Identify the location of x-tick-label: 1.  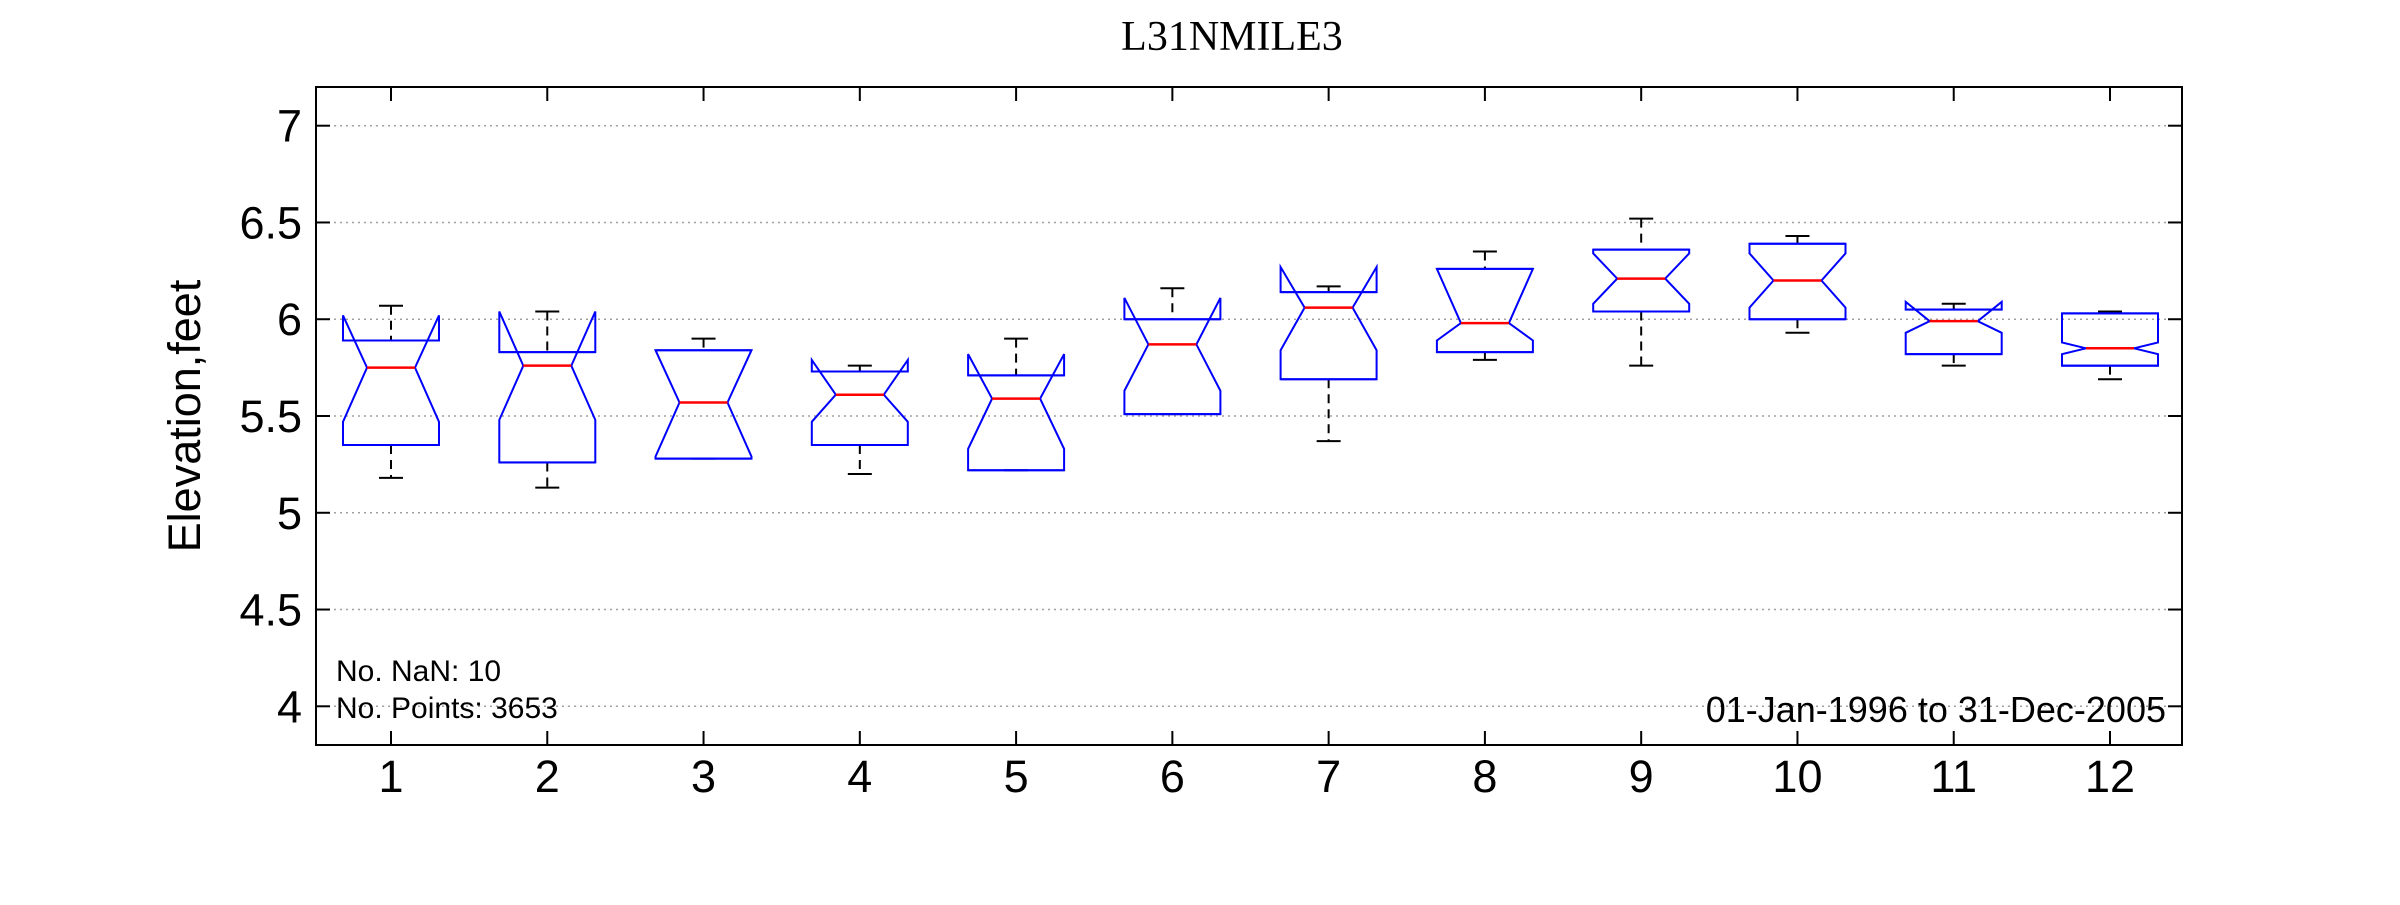
(390, 776).